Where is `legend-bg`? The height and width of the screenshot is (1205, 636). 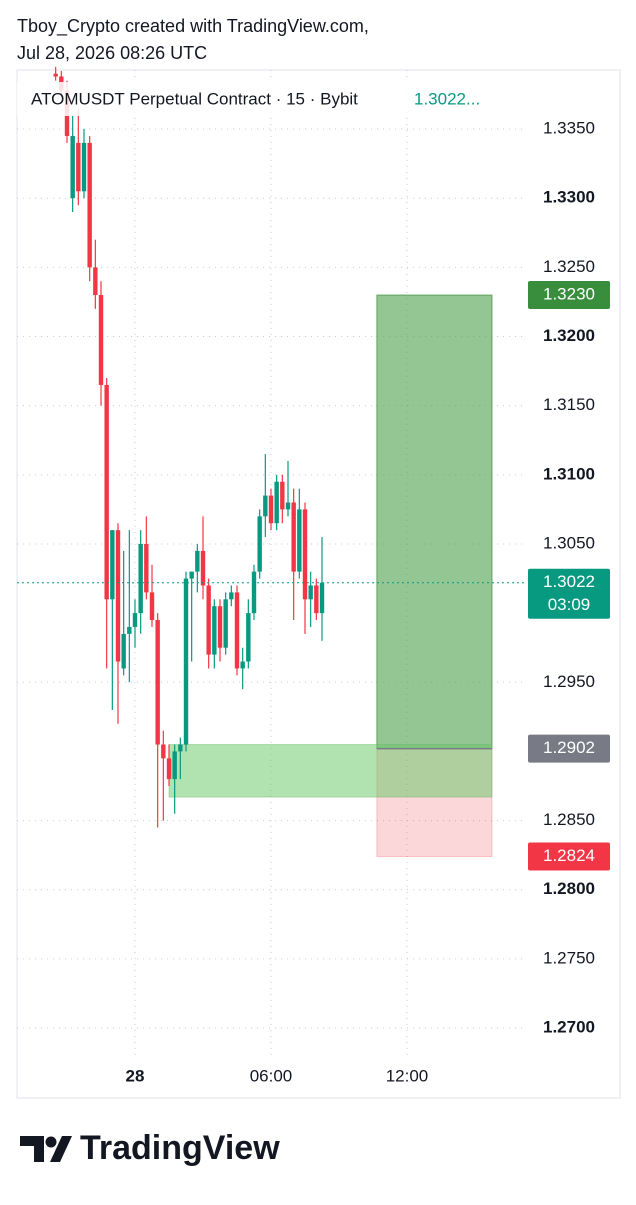
legend-bg is located at coordinates (262, 99).